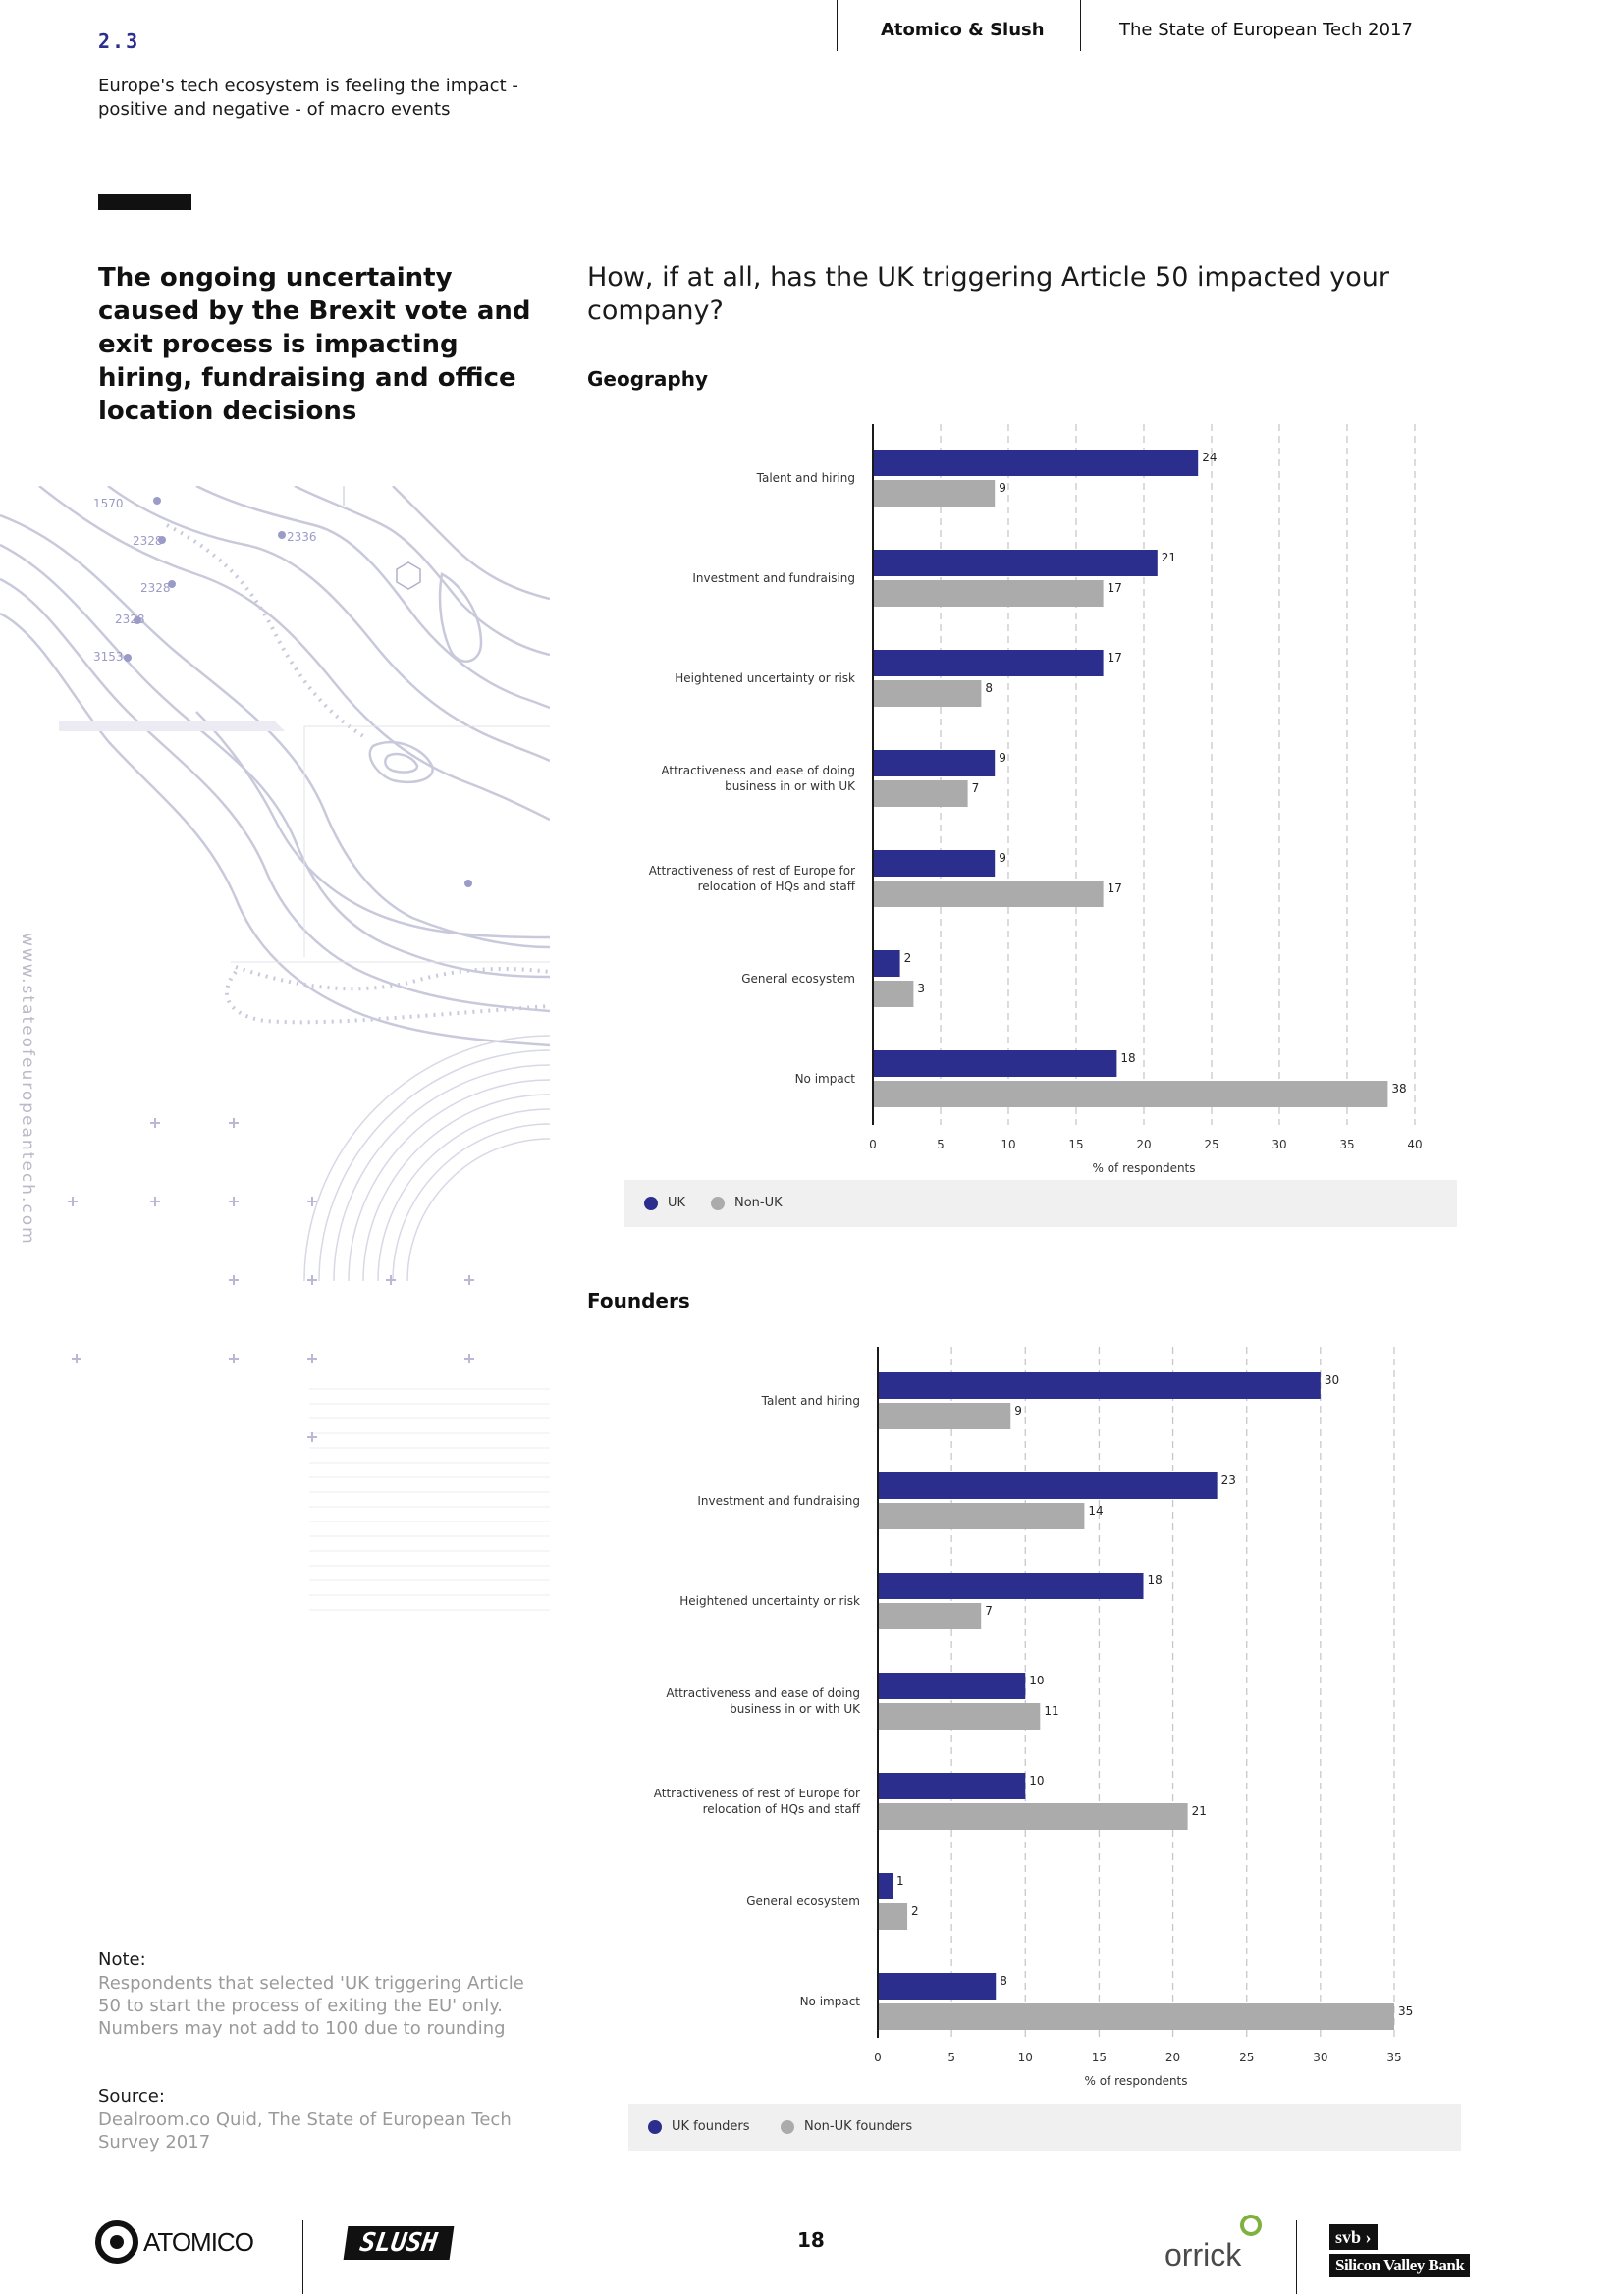  I want to click on svb-wordmark: Silicon Valley Bank, so click(1400, 2265).